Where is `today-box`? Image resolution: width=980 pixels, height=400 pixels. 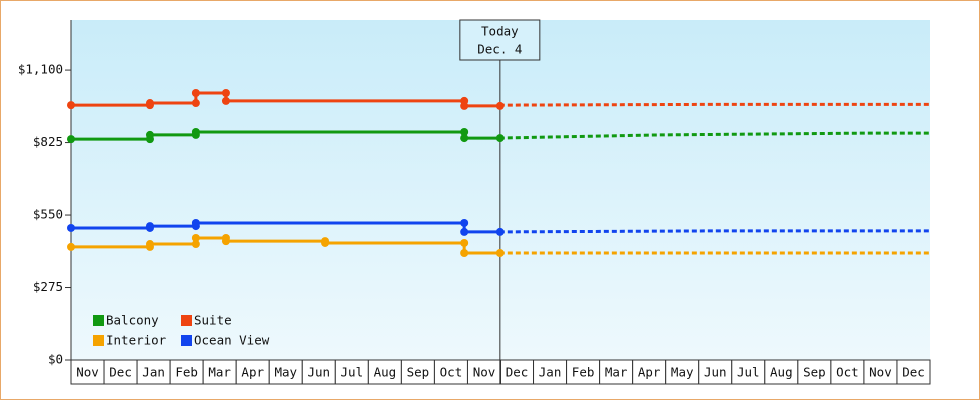 today-box is located at coordinates (500, 40).